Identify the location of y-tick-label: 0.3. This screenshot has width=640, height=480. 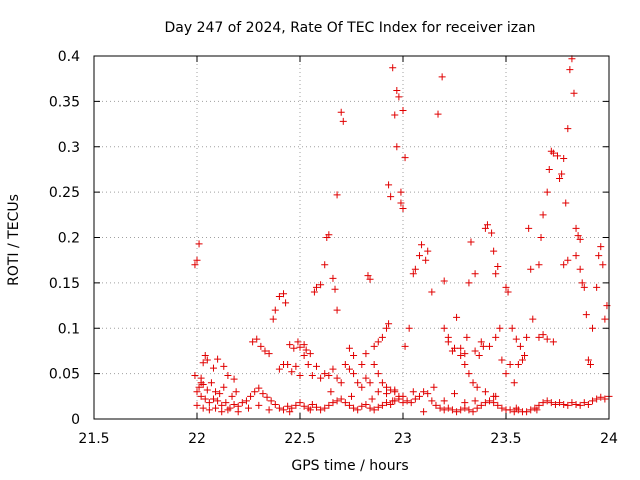
(69, 148).